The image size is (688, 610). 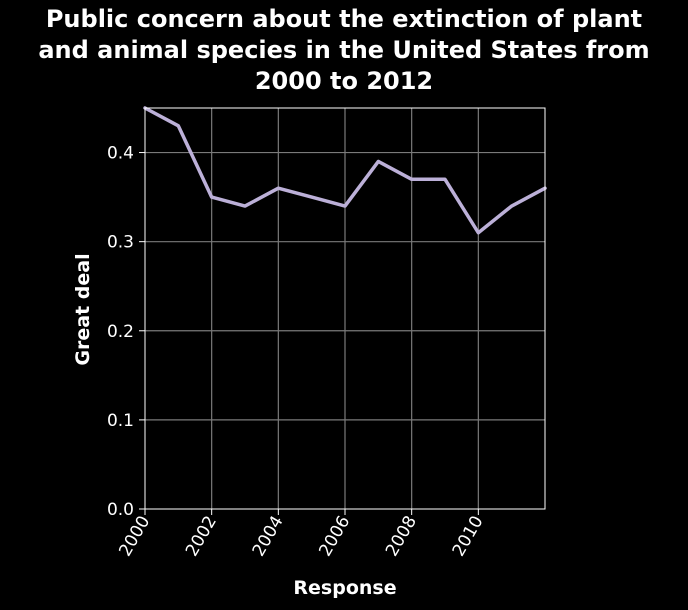 I want to click on x-tick-label: 2002, so click(x=201, y=536).